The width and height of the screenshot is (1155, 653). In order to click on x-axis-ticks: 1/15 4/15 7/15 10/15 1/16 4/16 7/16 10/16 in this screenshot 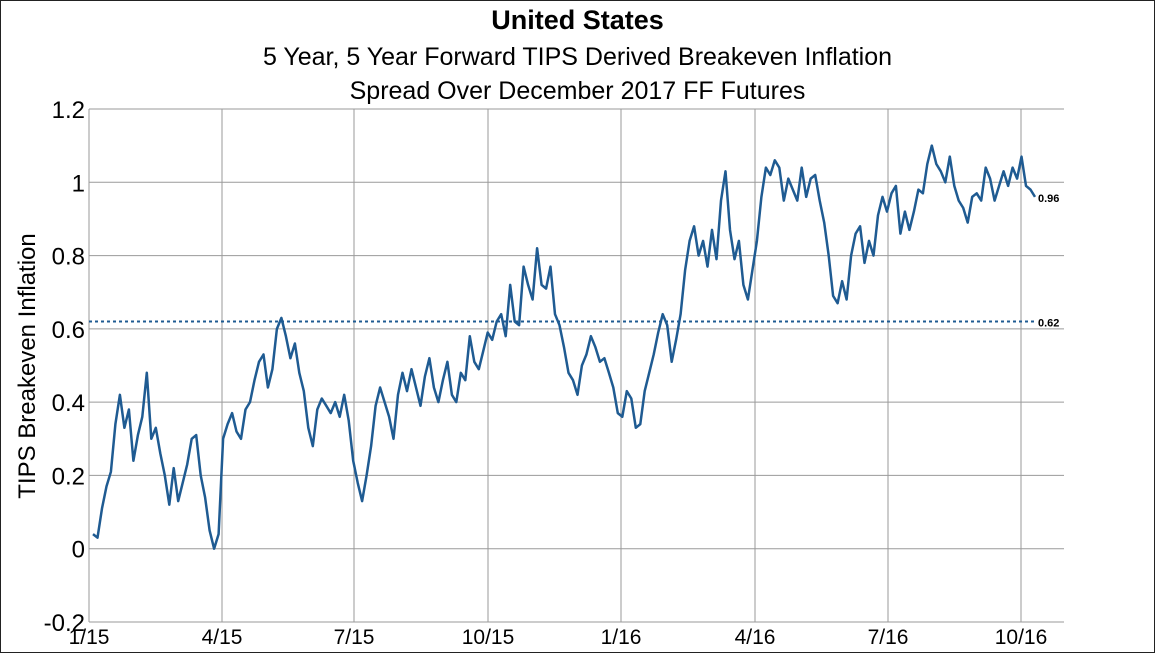, I will do `click(558, 637)`.